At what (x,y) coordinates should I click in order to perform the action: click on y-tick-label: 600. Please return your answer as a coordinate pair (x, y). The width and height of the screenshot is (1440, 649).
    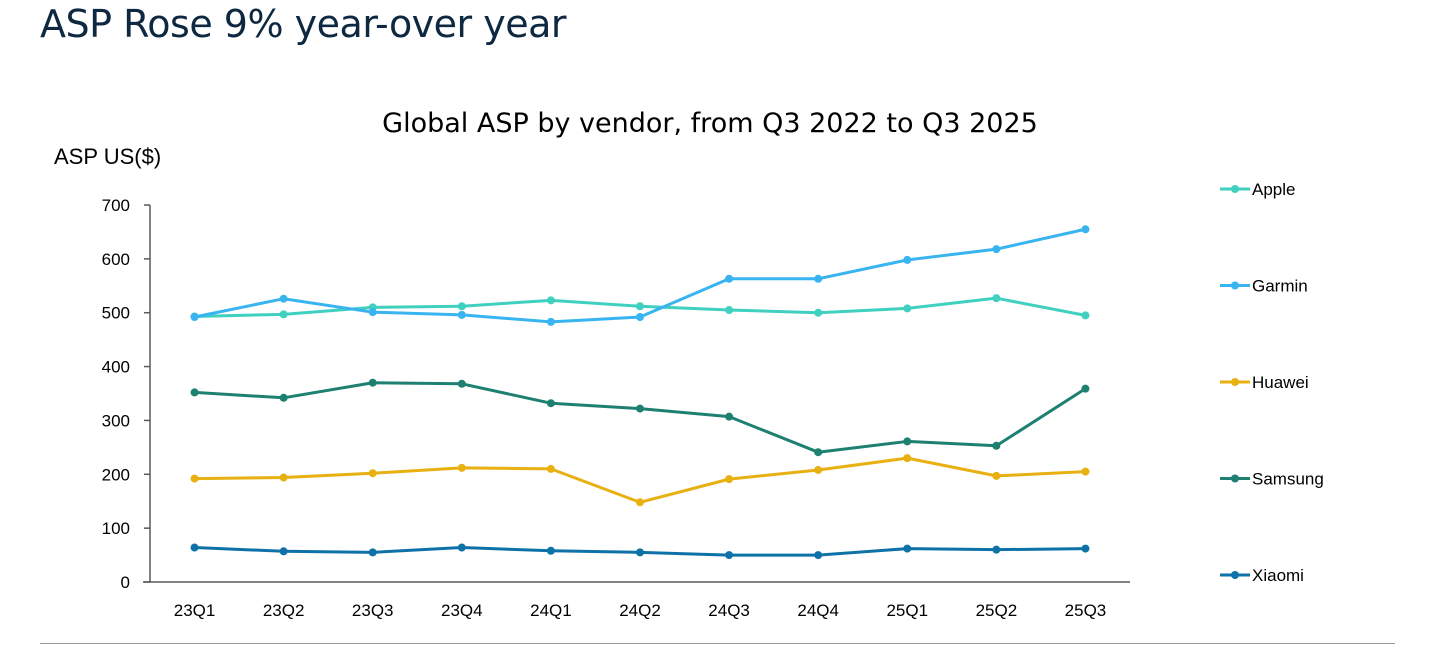
    Looking at the image, I should click on (116, 259).